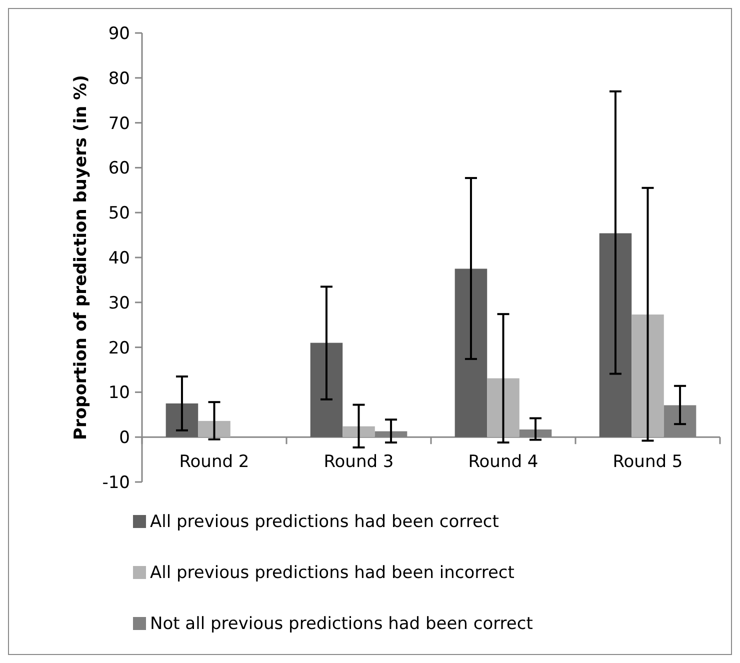 The height and width of the screenshot is (663, 740). Describe the element at coordinates (119, 78) in the screenshot. I see `y-tick-label: 80` at that location.